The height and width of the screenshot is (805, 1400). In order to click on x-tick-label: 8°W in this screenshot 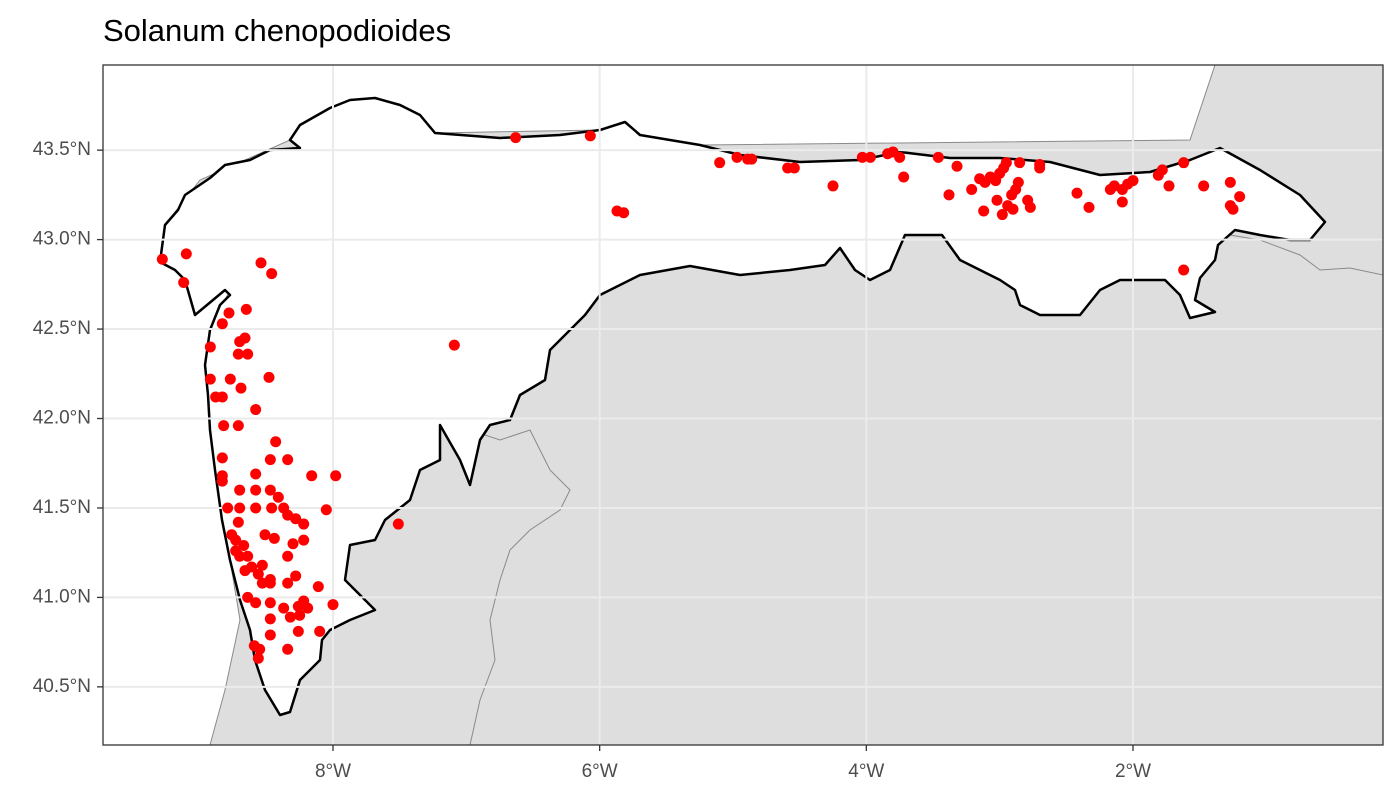, I will do `click(333, 771)`.